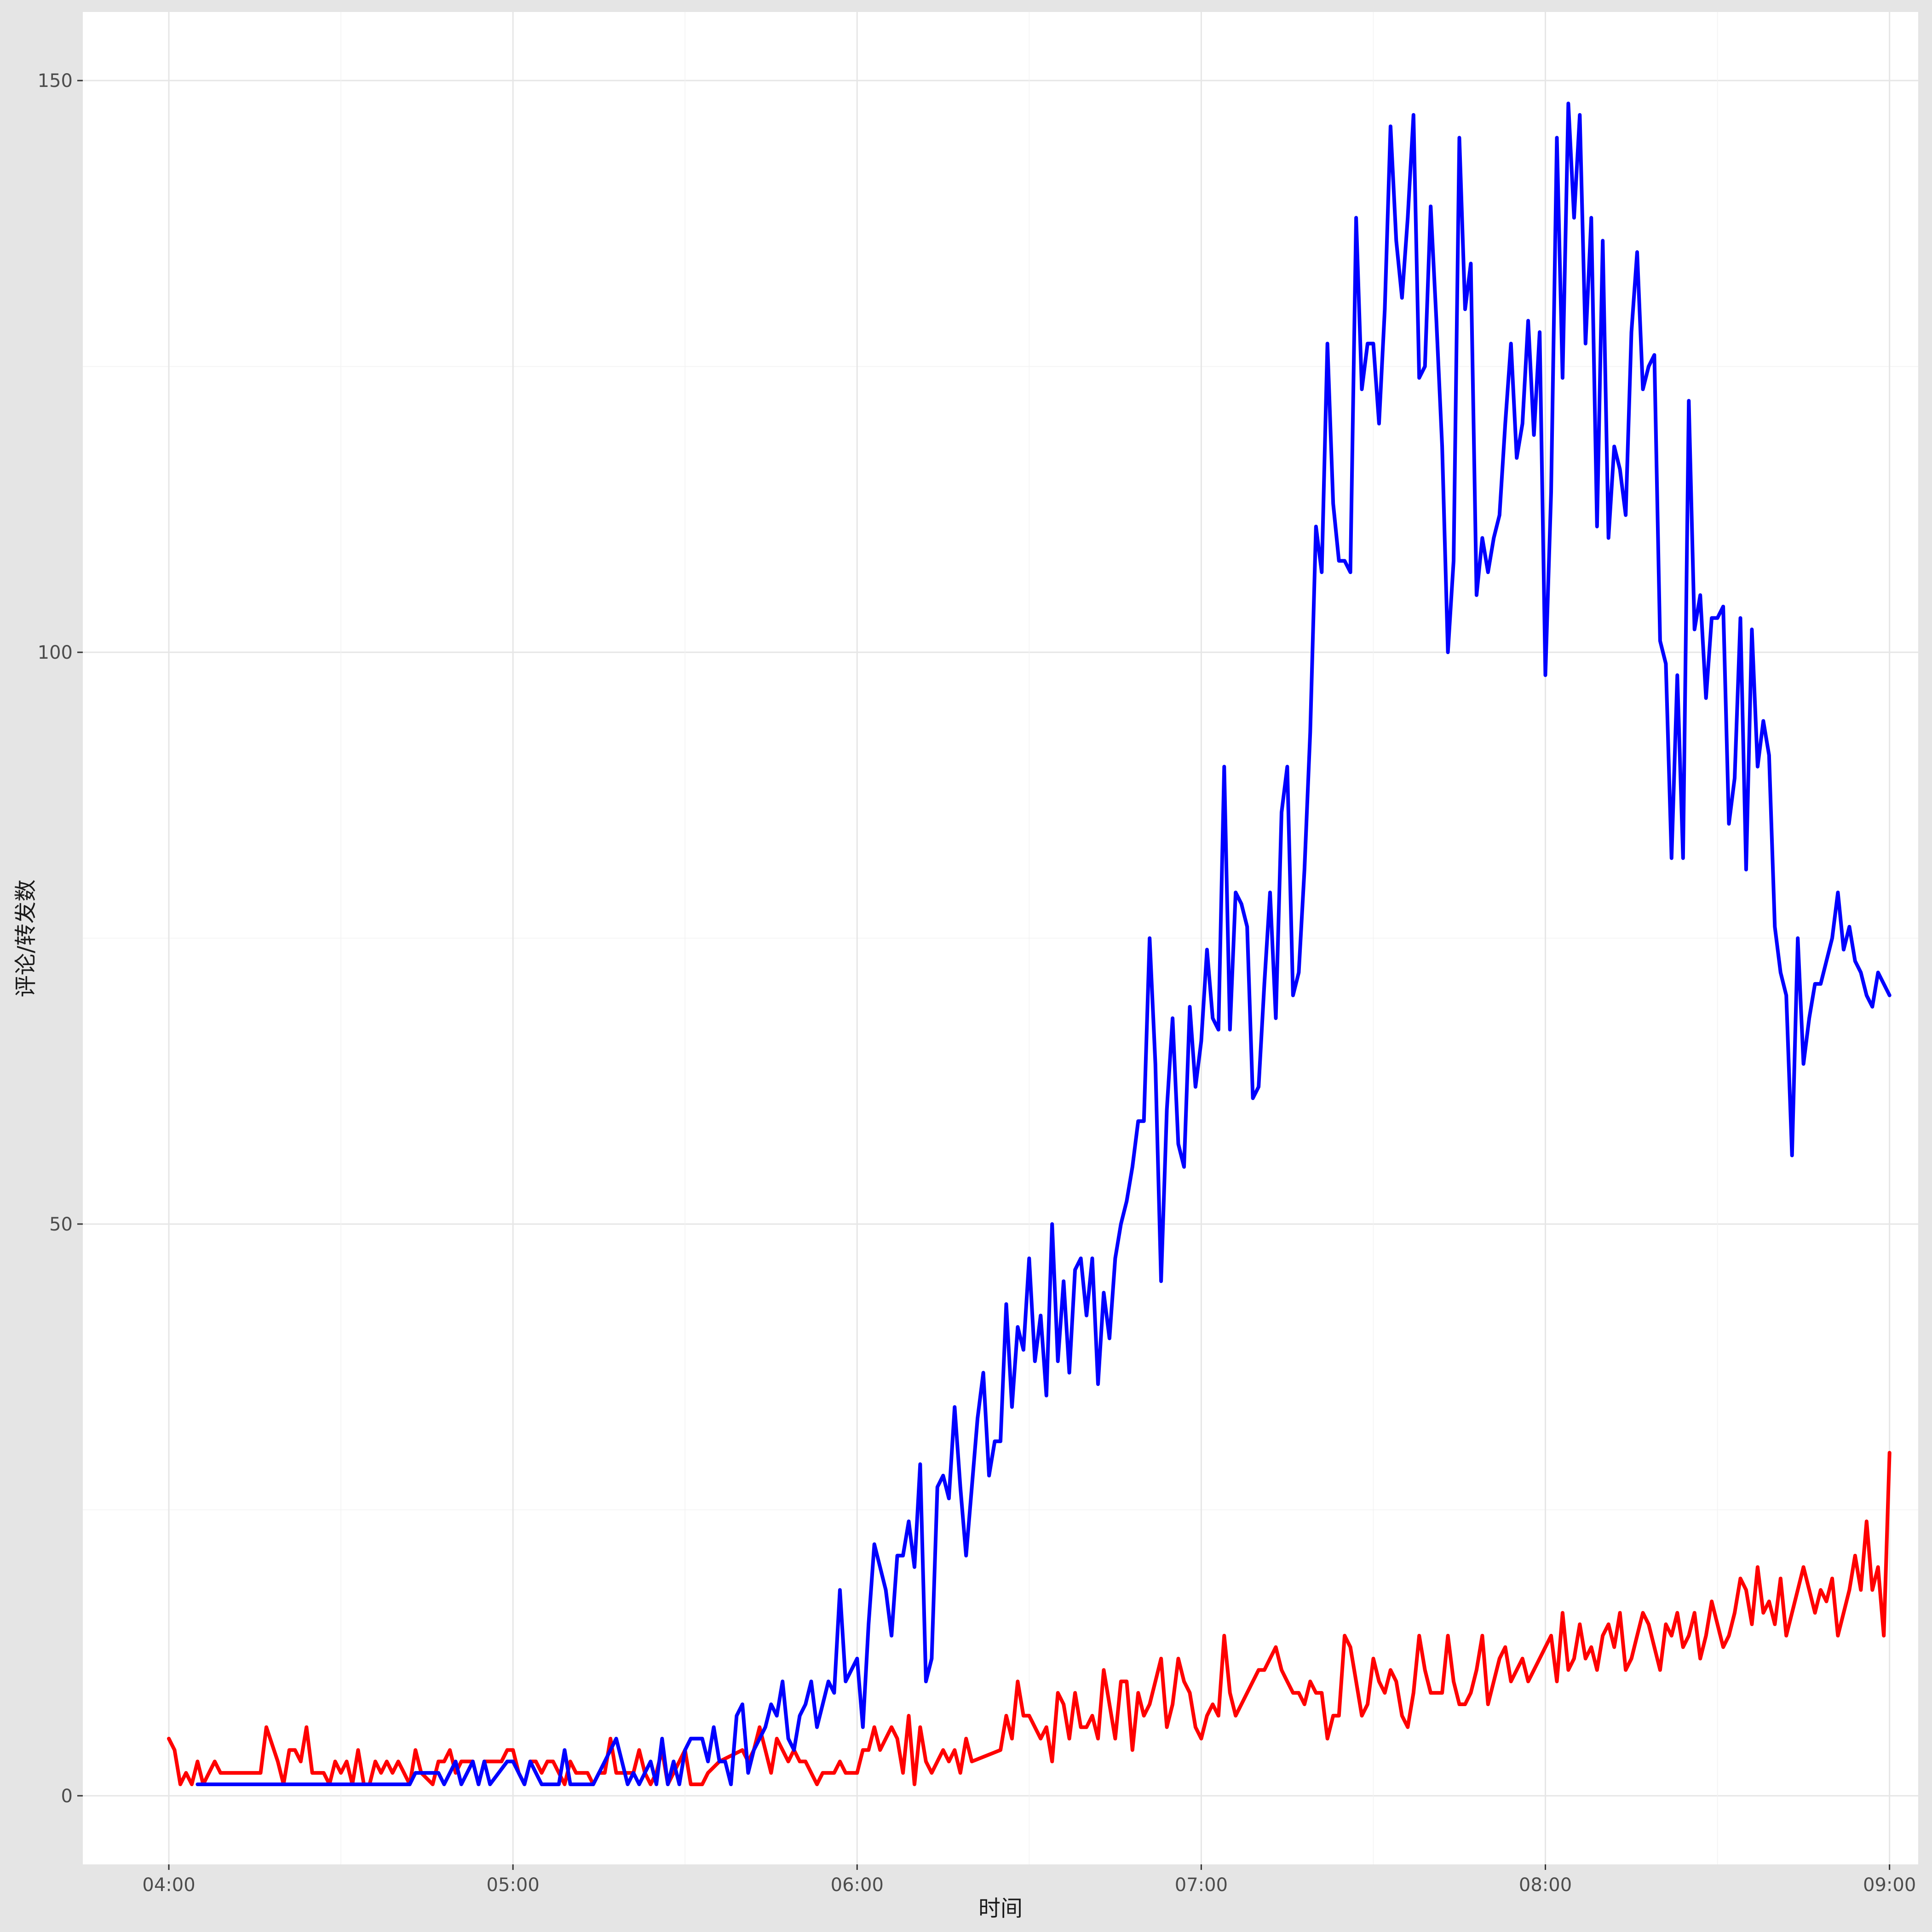 Image resolution: width=1932 pixels, height=1932 pixels. I want to click on x-tick-label: 09:00, so click(1890, 1885).